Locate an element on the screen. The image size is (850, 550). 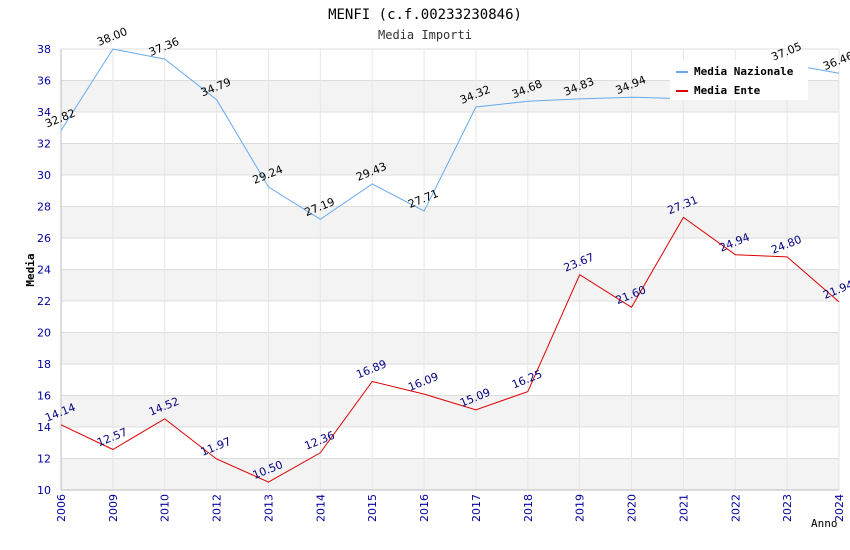
y-tick-label: 32 is located at coordinates (44, 144).